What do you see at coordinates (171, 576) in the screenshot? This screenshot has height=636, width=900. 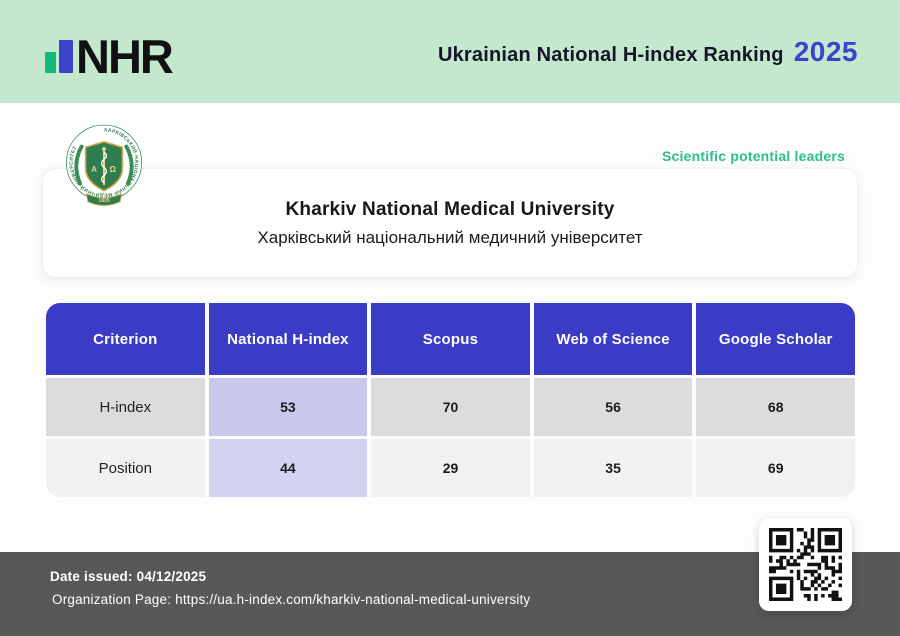 I see `date-issued-value: 04/12/2025` at bounding box center [171, 576].